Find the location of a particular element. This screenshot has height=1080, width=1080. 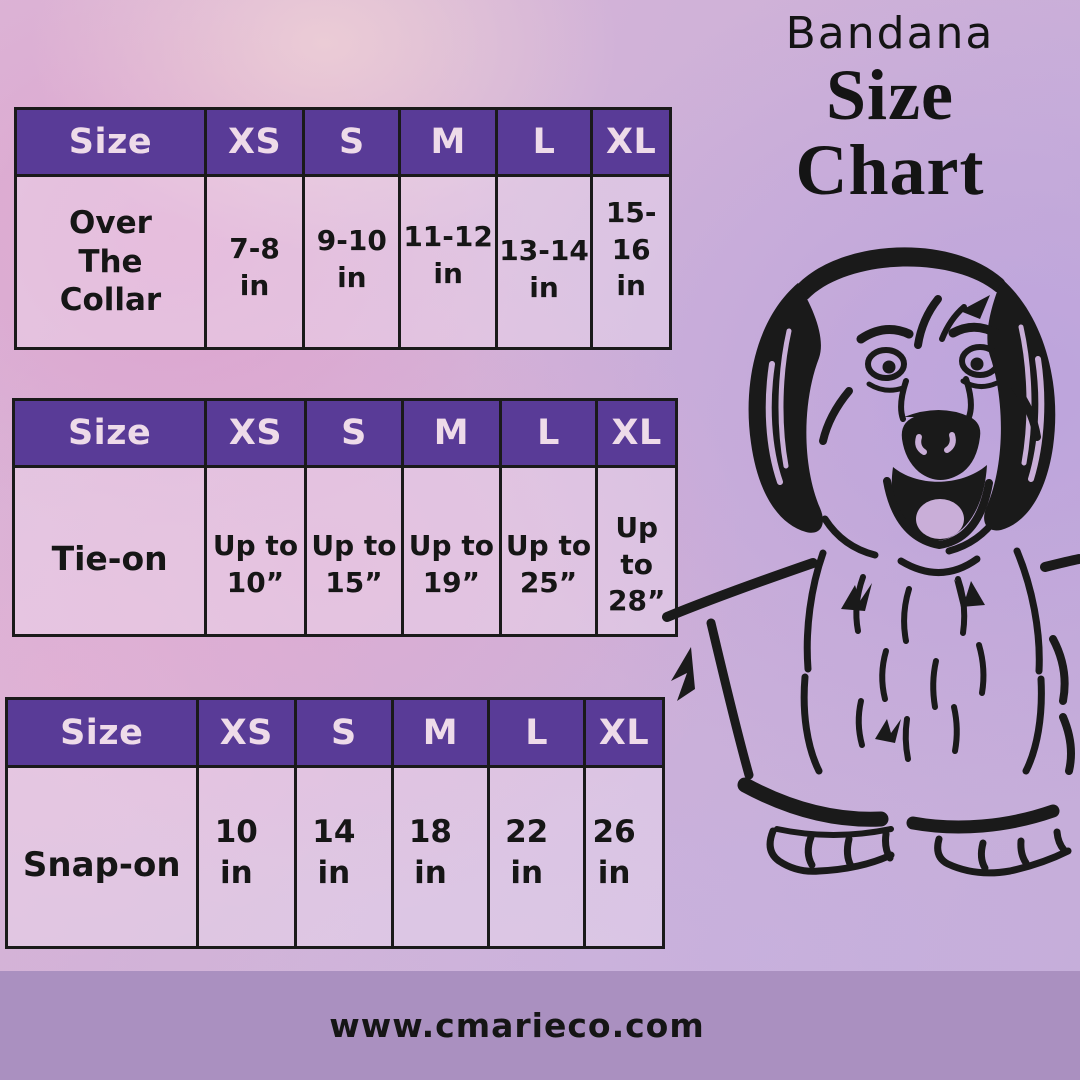

row-label-cell: Over The Collar is located at coordinates (110, 262).